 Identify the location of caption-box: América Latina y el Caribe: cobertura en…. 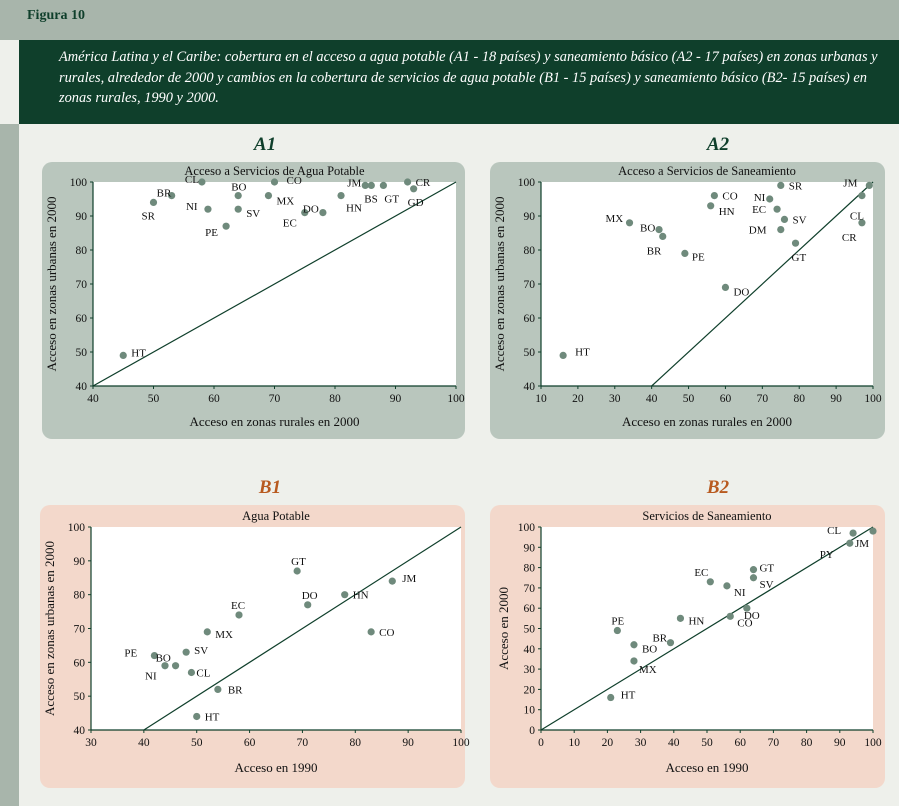
(459, 82).